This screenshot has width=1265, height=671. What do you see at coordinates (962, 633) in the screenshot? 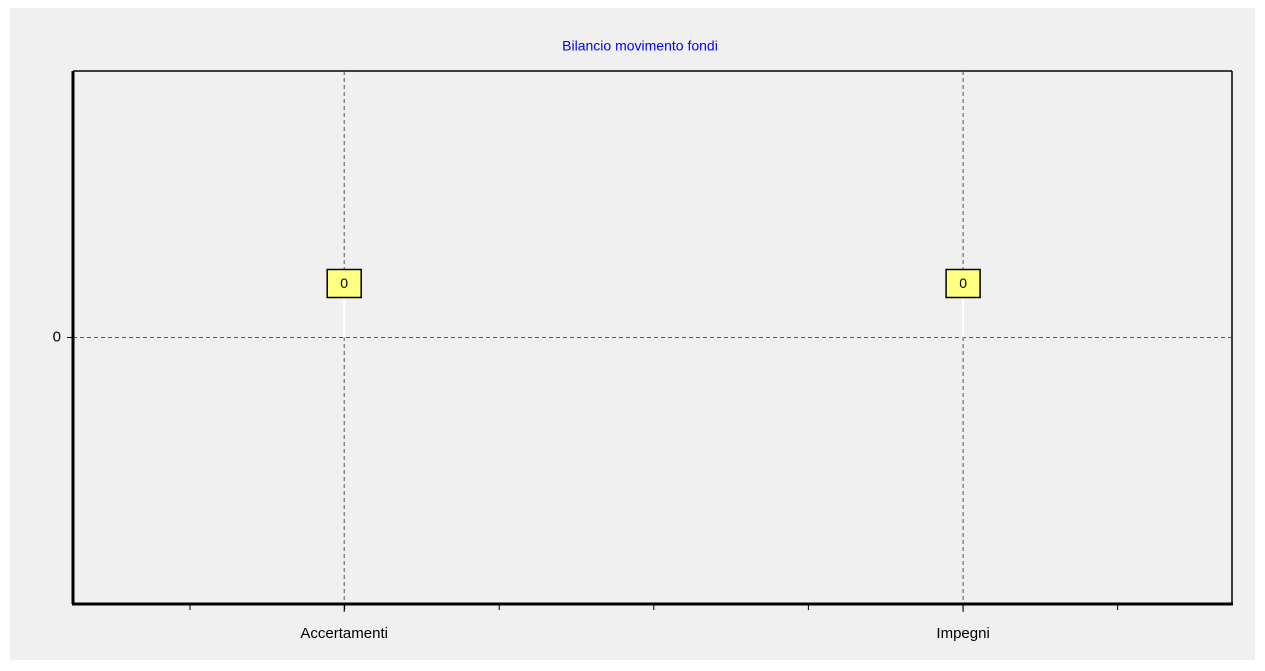
I see `x-tick-label: Impegni` at bounding box center [962, 633].